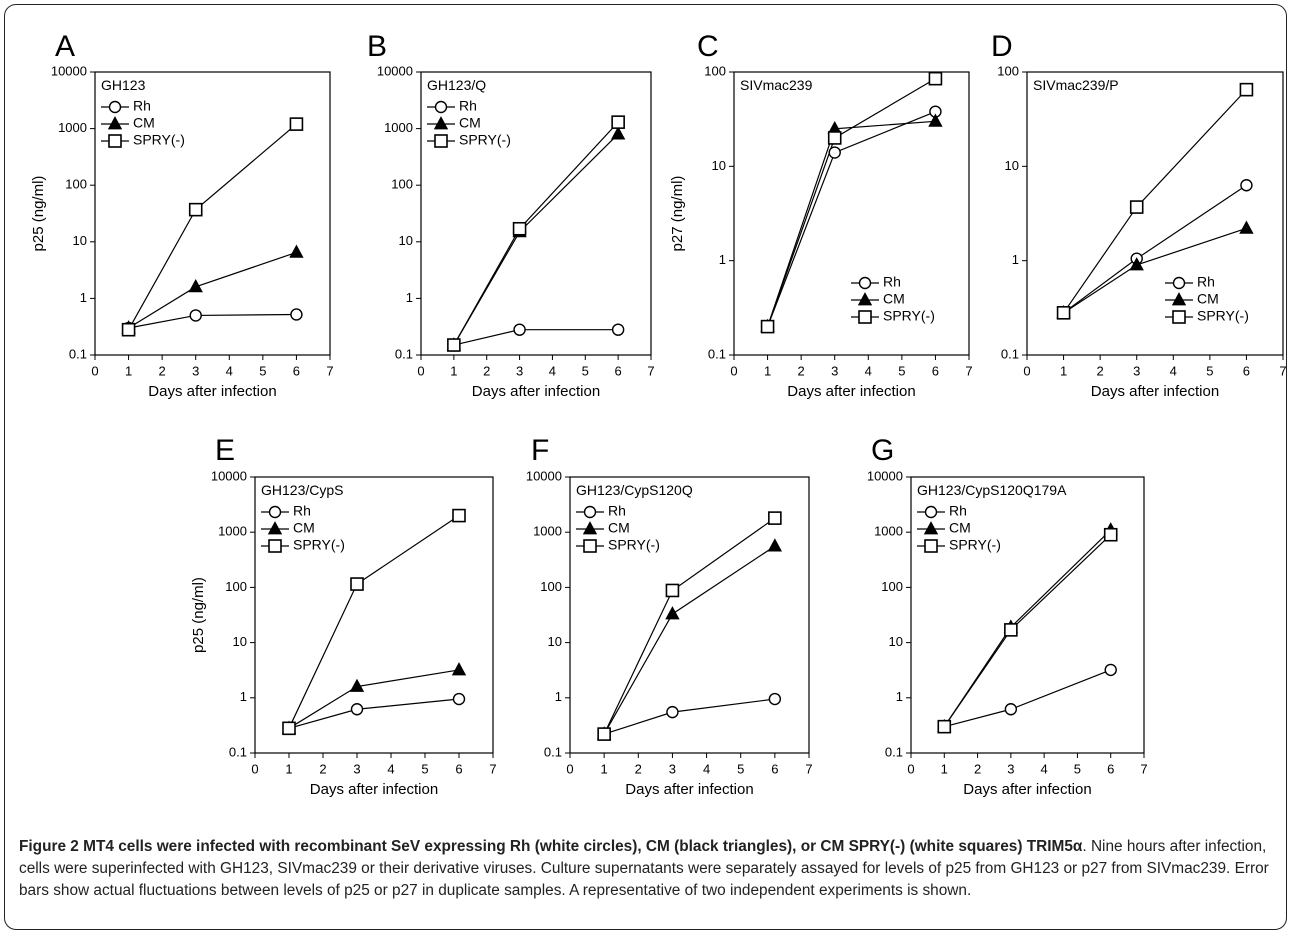 Image resolution: width=1293 pixels, height=936 pixels. What do you see at coordinates (1179, 317) in the screenshot?
I see `legend-marker-square` at bounding box center [1179, 317].